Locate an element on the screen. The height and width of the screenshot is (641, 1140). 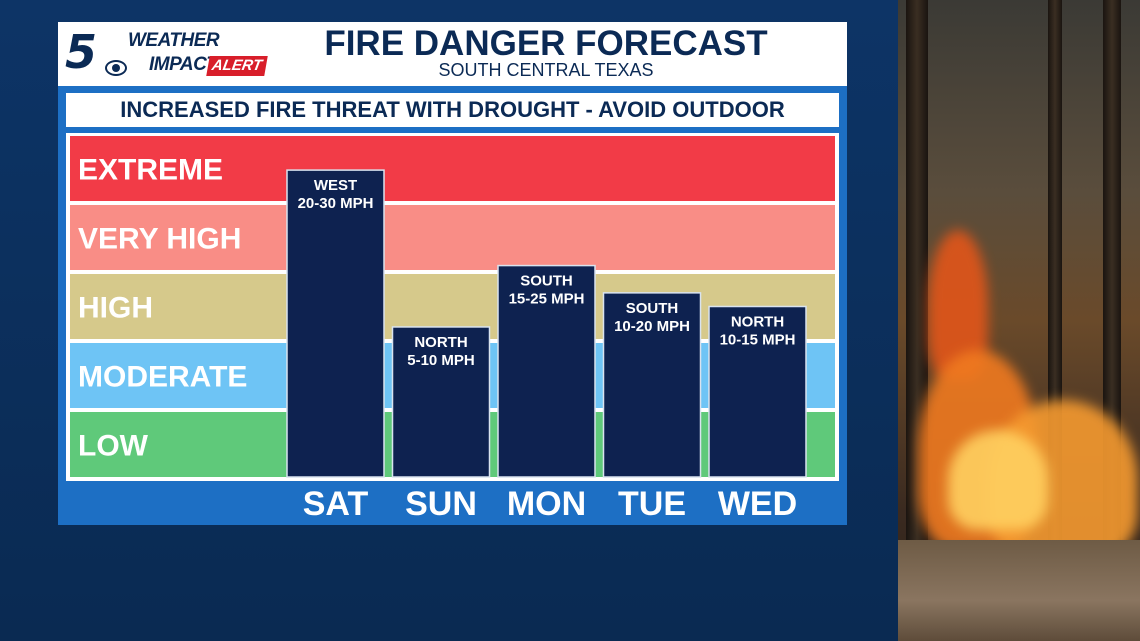
day-label: WED is located at coordinates (757, 504).